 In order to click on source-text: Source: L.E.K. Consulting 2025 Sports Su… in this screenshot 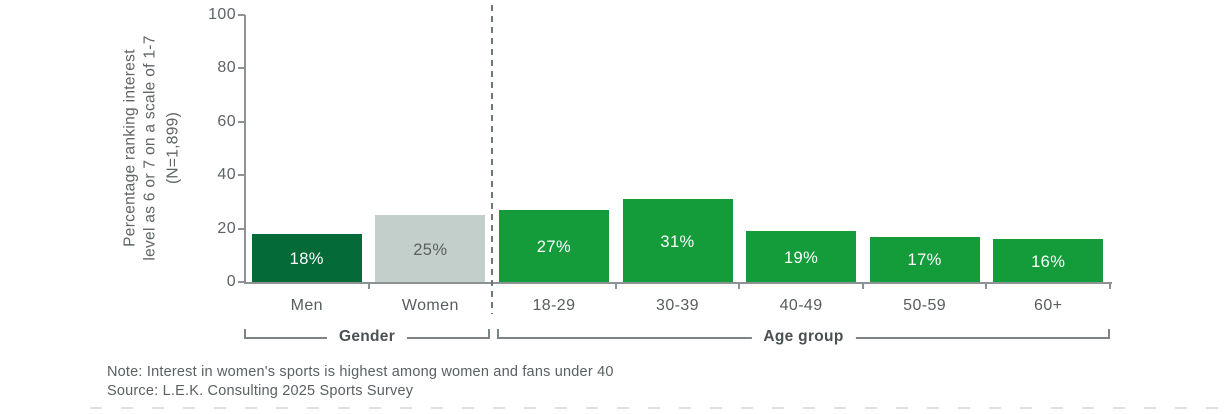, I will do `click(260, 391)`.